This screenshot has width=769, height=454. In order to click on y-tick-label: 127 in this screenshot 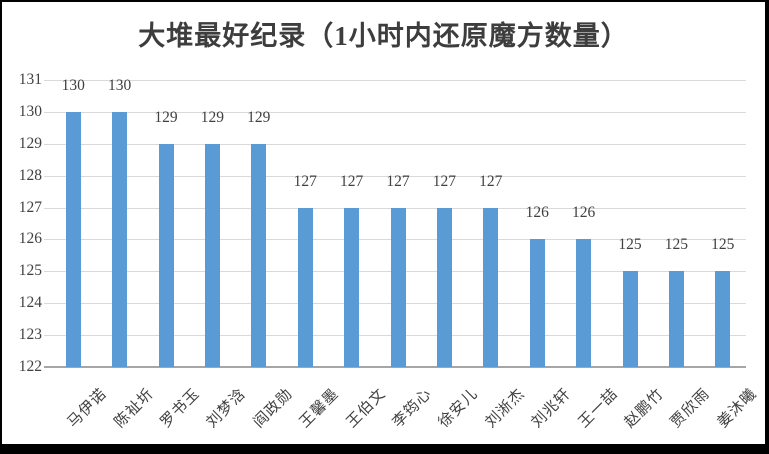, I will do `click(30, 207)`.